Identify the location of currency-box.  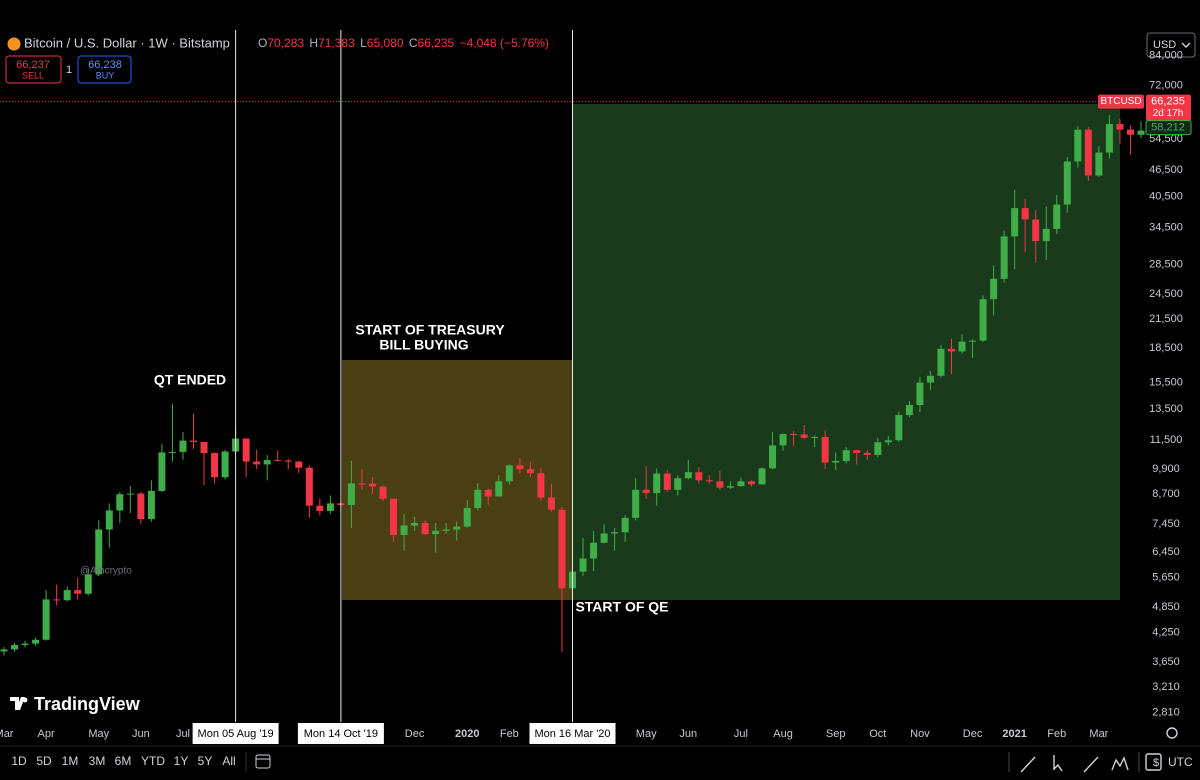
(1171, 45).